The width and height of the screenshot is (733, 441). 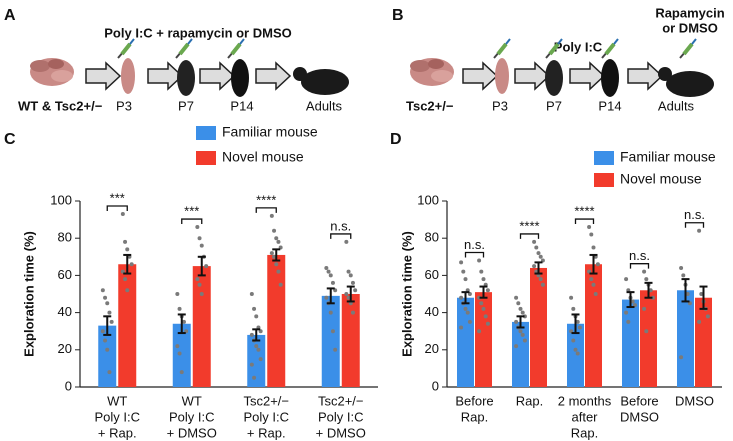 I want to click on legend-swatch, so click(x=206, y=158).